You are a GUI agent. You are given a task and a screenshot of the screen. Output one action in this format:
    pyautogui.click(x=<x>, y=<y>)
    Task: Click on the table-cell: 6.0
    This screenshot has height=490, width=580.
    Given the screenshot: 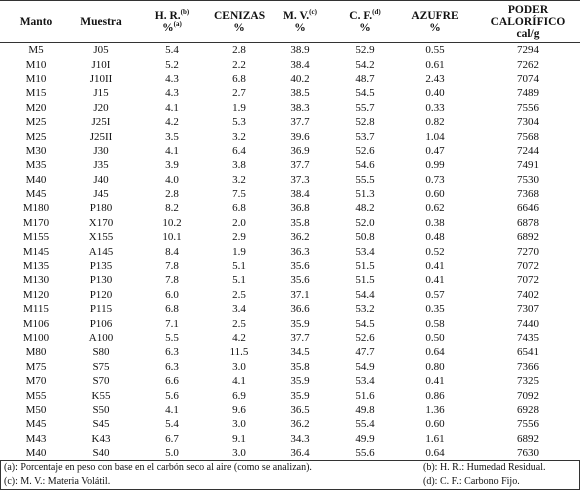 What is the action you would take?
    pyautogui.click(x=172, y=294)
    